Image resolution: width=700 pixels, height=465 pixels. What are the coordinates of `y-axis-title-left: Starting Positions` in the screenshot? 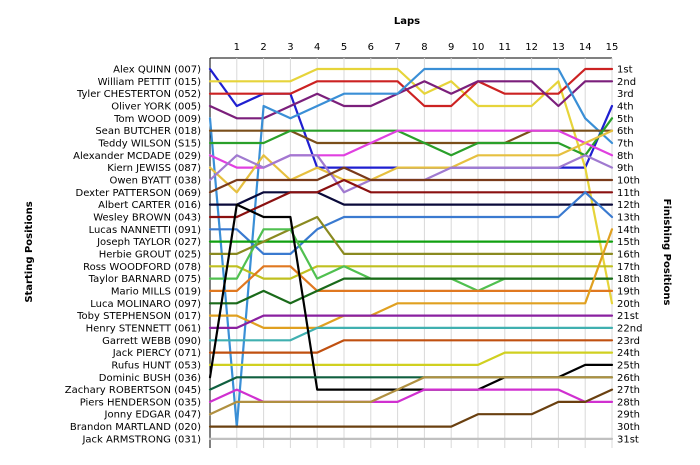 It's located at (29, 251).